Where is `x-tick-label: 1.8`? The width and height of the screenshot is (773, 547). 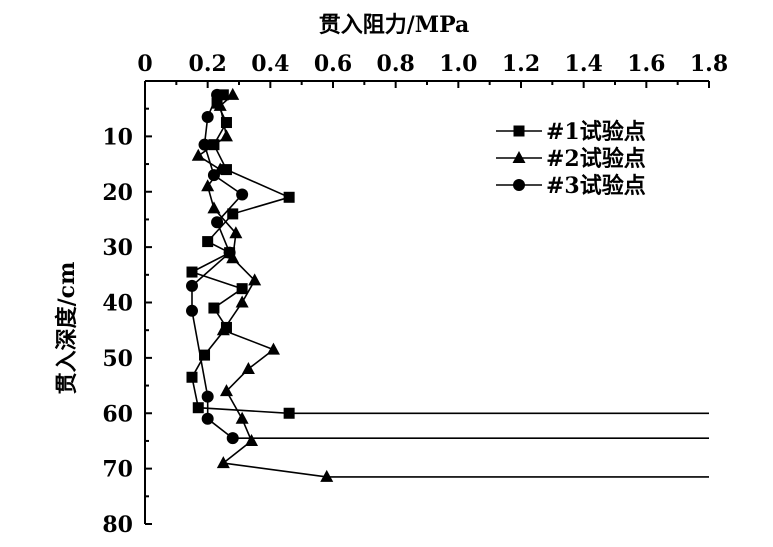
x-tick-label: 1.8 is located at coordinates (709, 64).